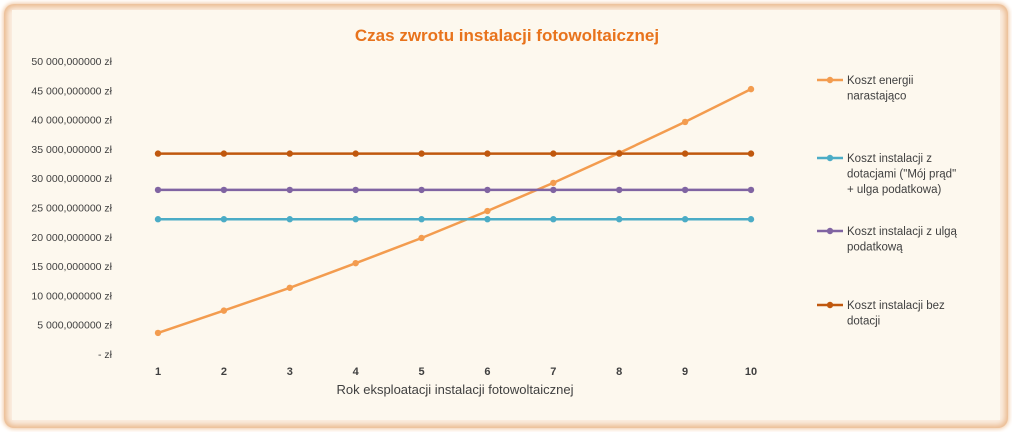 Image resolution: width=1012 pixels, height=432 pixels. Describe the element at coordinates (71, 179) in the screenshot. I see `y-tick-label: 30 000,000000 zł` at that location.